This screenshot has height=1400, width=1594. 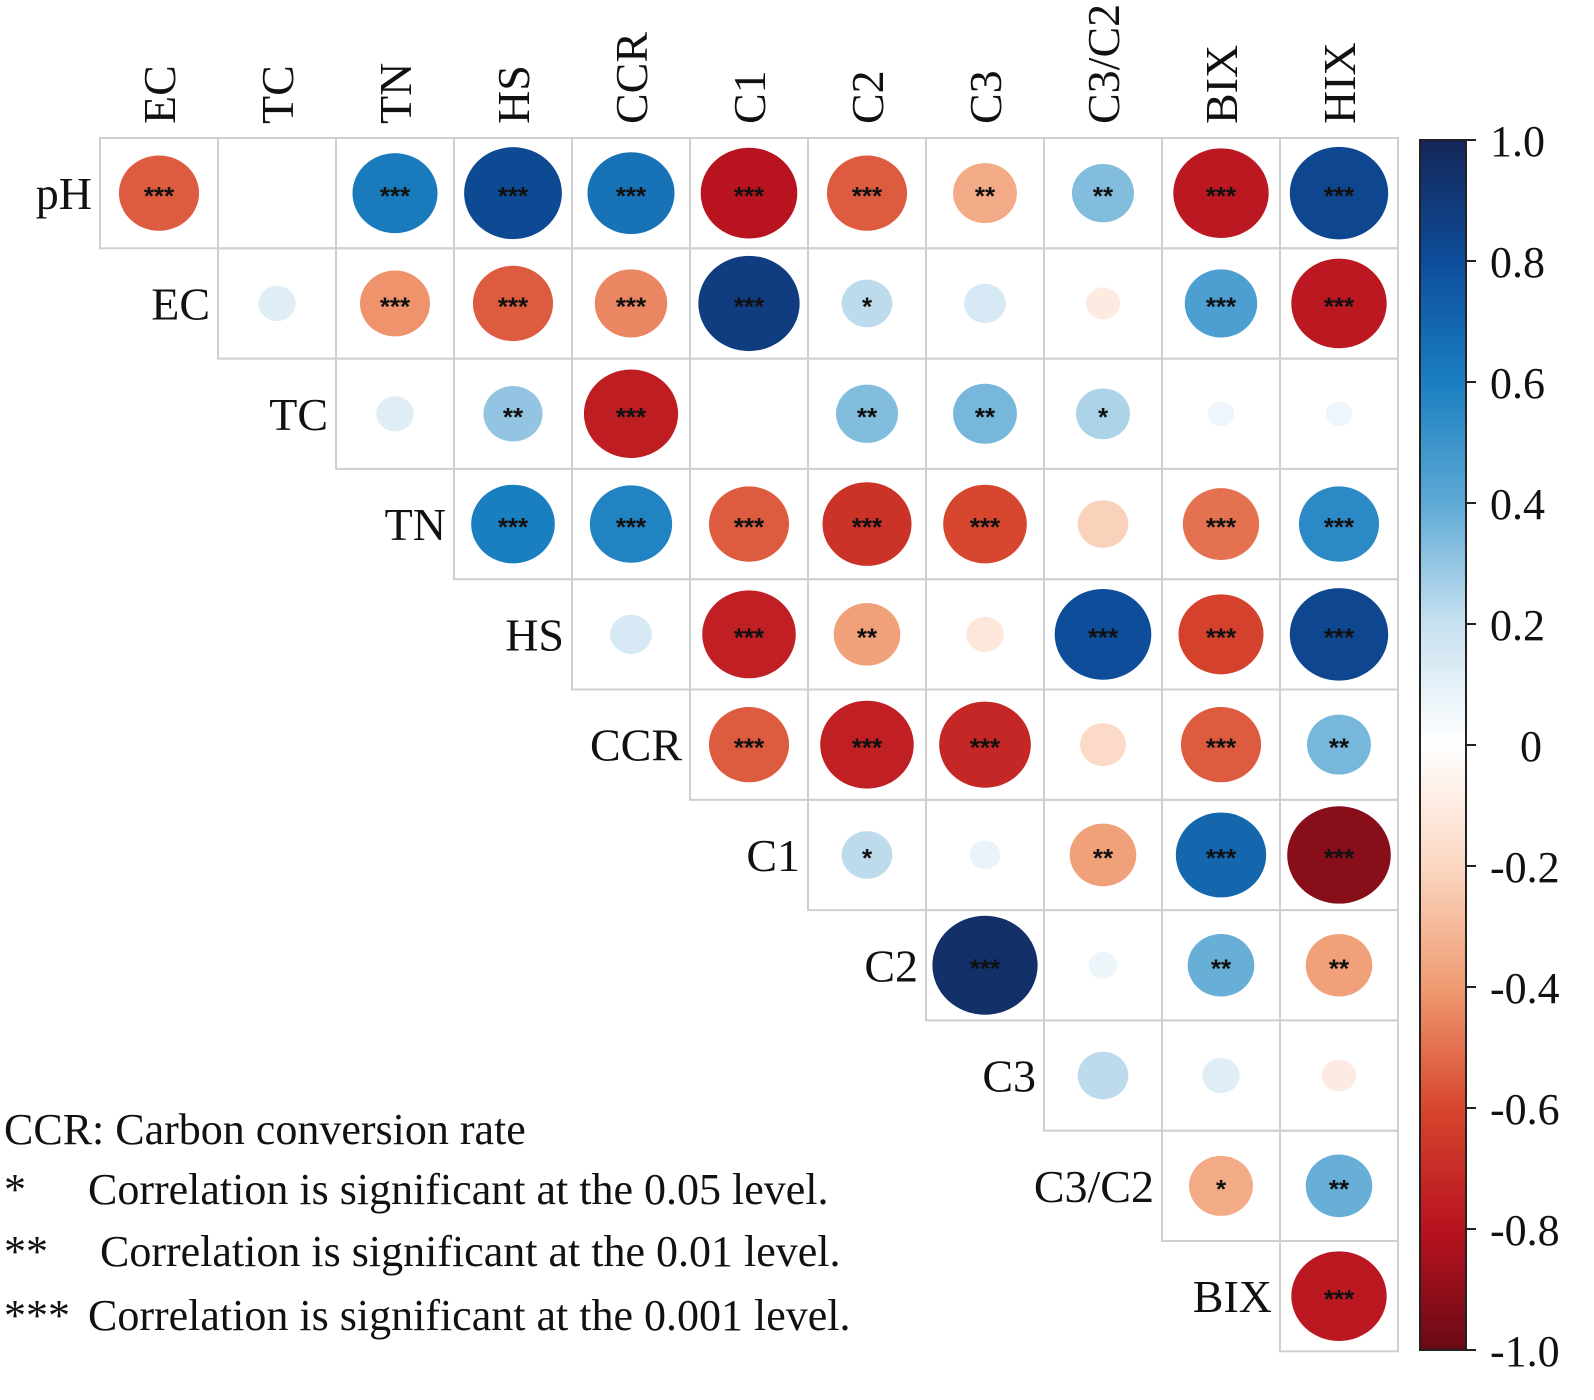 I want to click on row-label: C1, so click(x=773, y=855).